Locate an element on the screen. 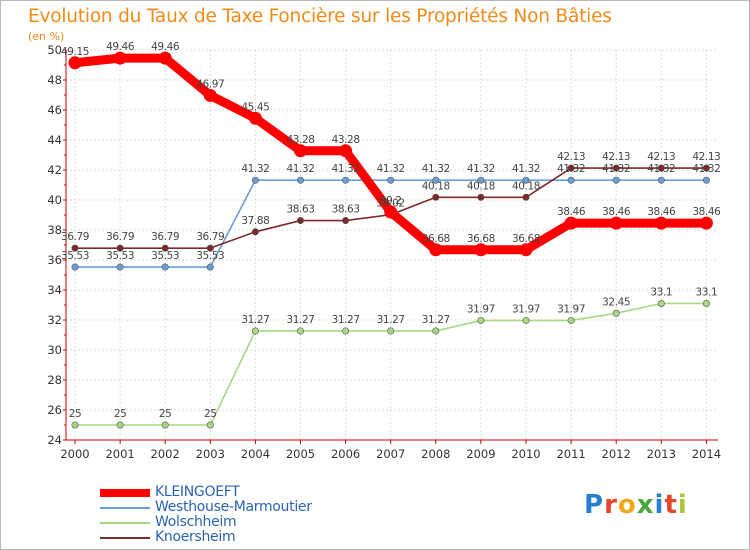 Image resolution: width=750 pixels, height=550 pixels. x-tick-label: 2002 is located at coordinates (165, 454).